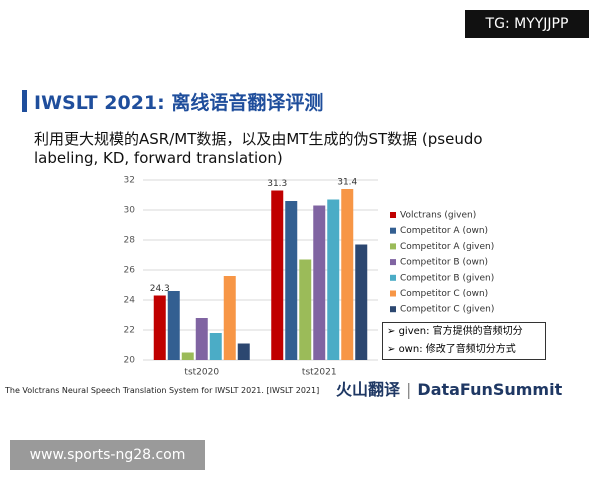  Describe the element at coordinates (277, 184) in the screenshot. I see `data-label: 31.3` at that location.